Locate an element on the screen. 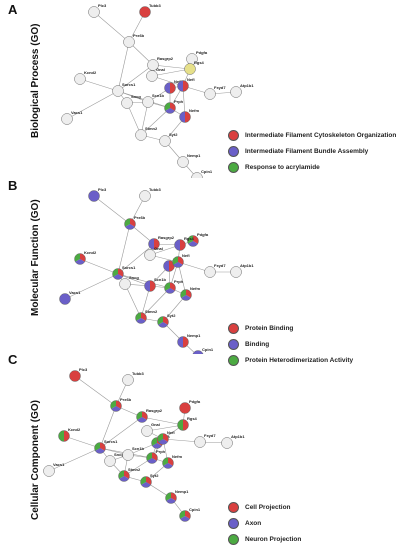  network-node: Gnal is located at coordinates (155, 74).